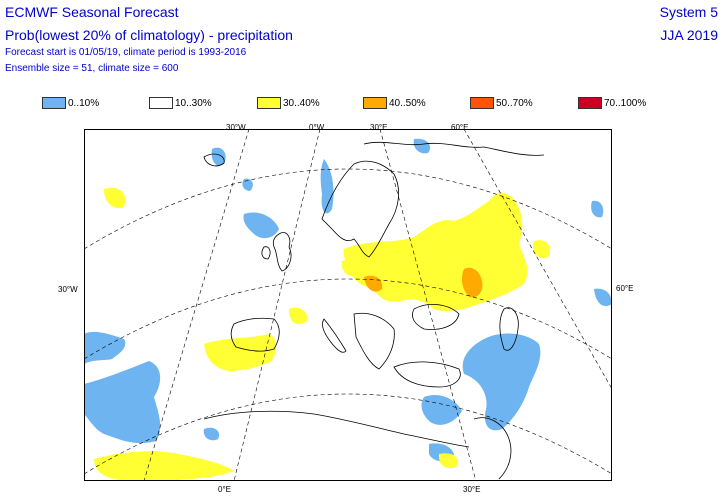 This screenshot has height=499, width=724. I want to click on blue-region-iceland, so click(218, 156).